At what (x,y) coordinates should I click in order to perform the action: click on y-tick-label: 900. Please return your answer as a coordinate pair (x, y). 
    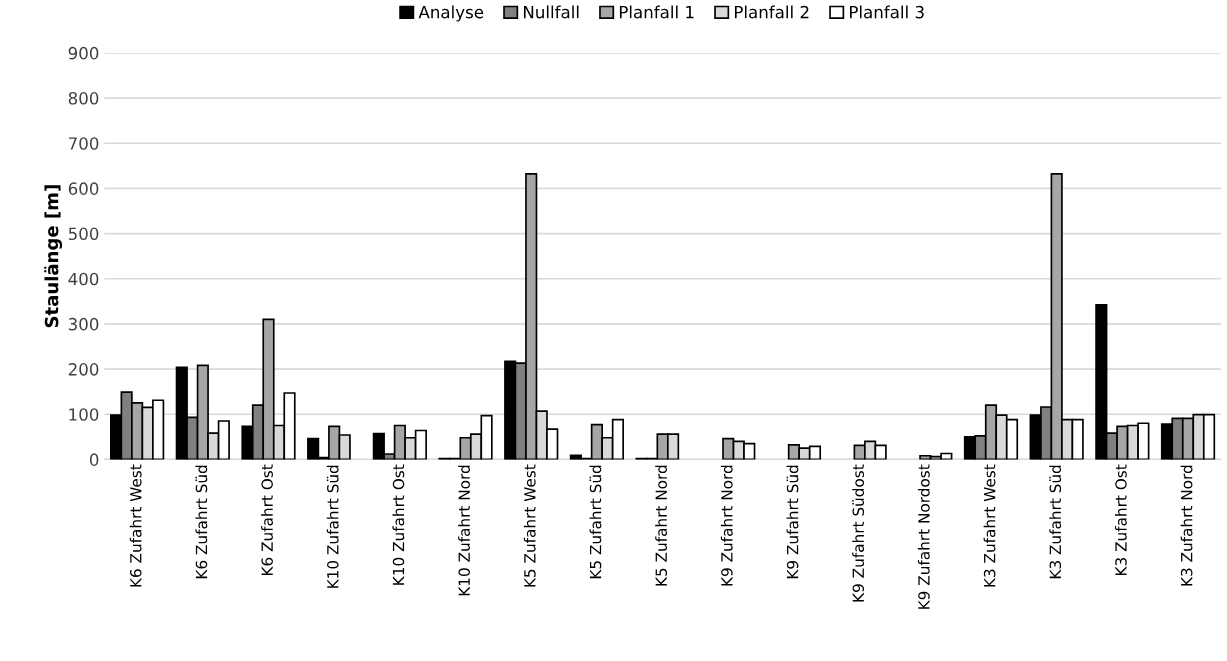
    Looking at the image, I should click on (83, 53).